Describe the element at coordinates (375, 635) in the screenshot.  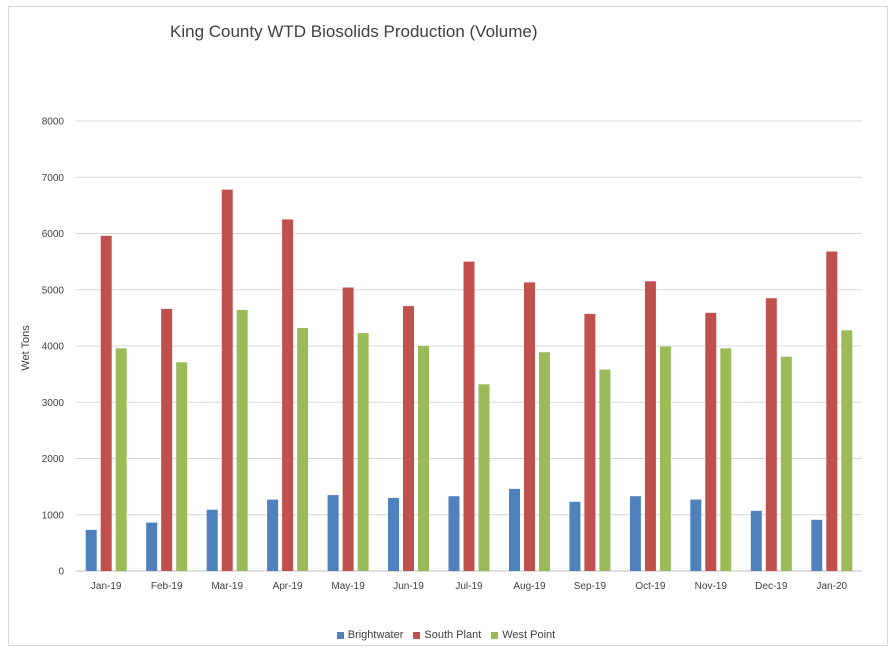
I see `legend-label: Brightwater` at that location.